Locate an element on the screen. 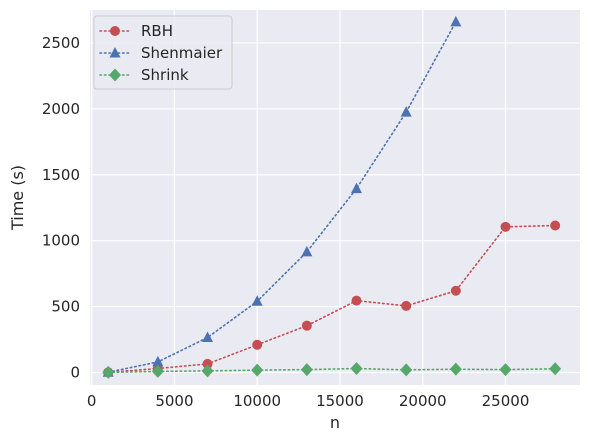 The image size is (591, 441). y-tick-label: 2000 is located at coordinates (61, 109).